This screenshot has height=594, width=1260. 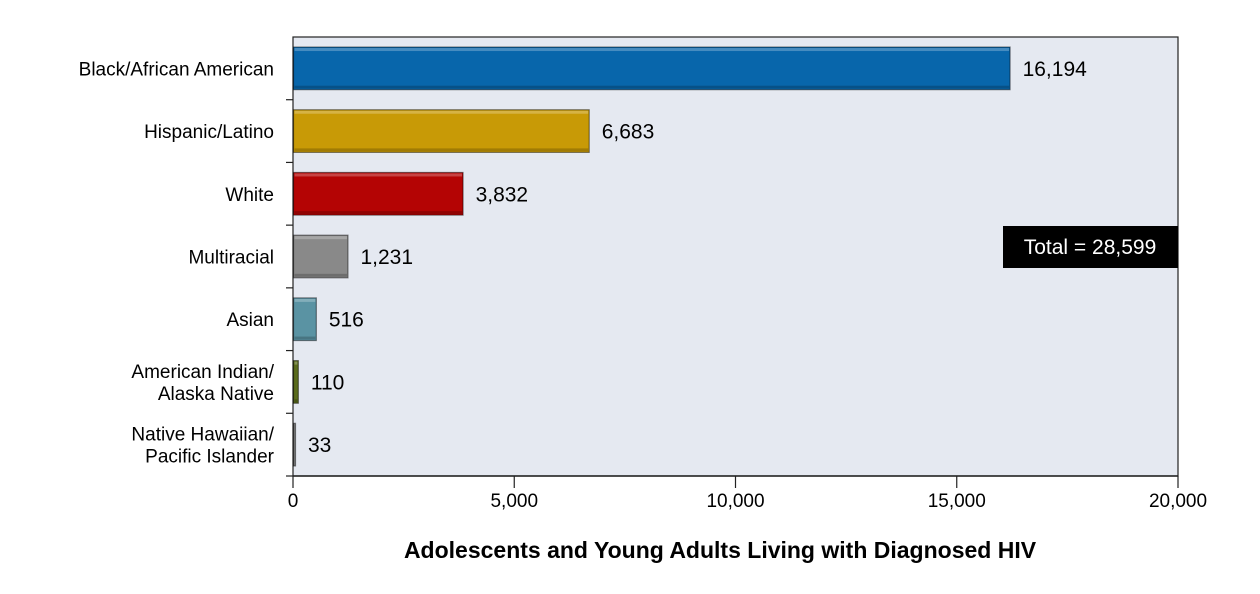 What do you see at coordinates (210, 457) in the screenshot?
I see `category-label-line: Pacific Islander` at bounding box center [210, 457].